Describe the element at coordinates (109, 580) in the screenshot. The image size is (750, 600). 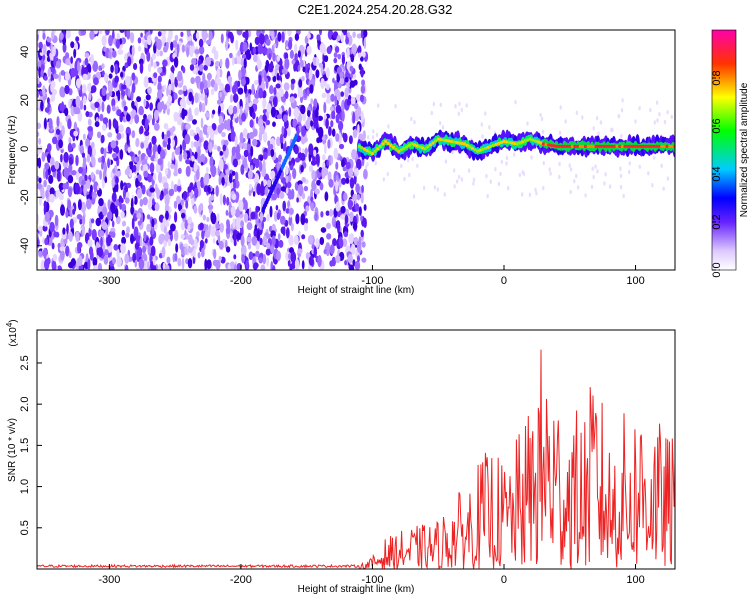
I see `snr-x-tick-label: -300` at that location.